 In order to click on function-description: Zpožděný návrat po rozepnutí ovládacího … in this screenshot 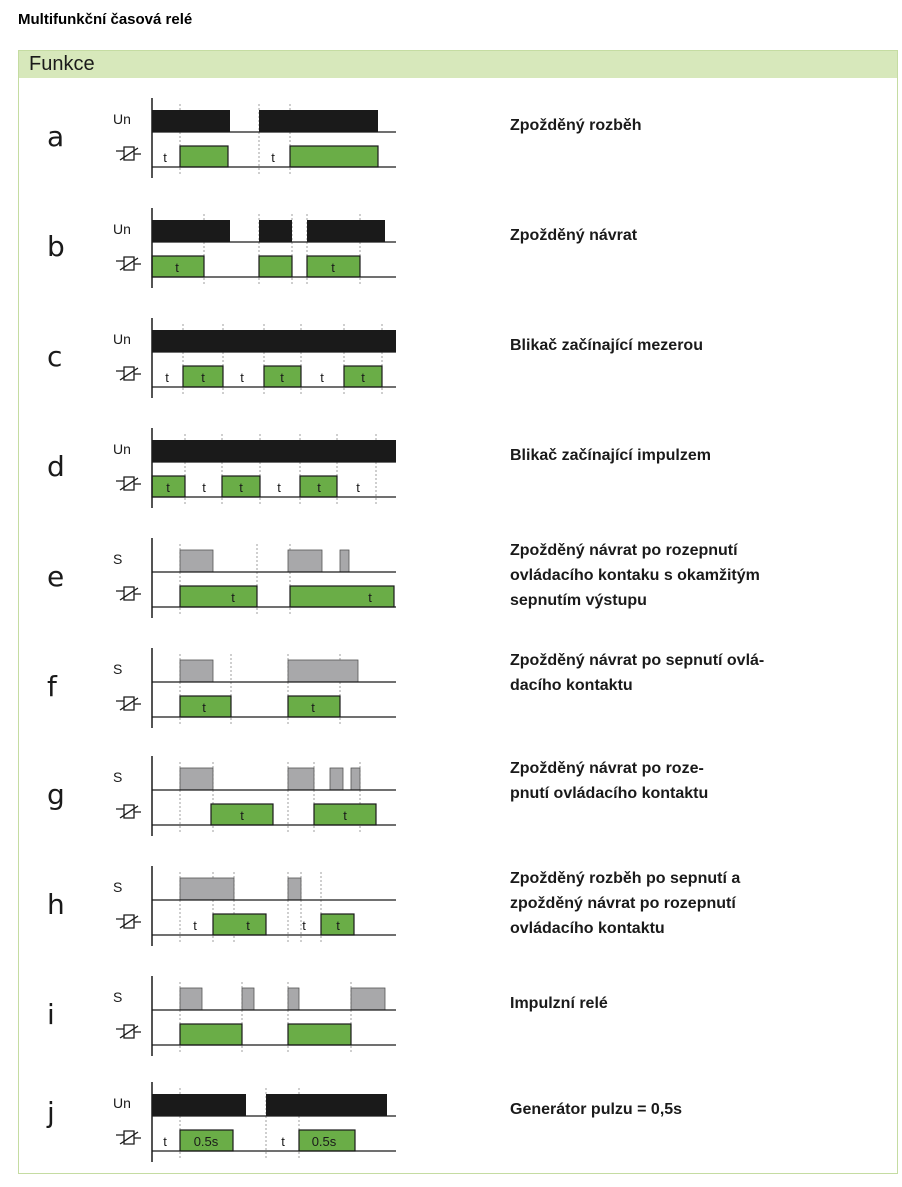, I will do `click(635, 575)`.